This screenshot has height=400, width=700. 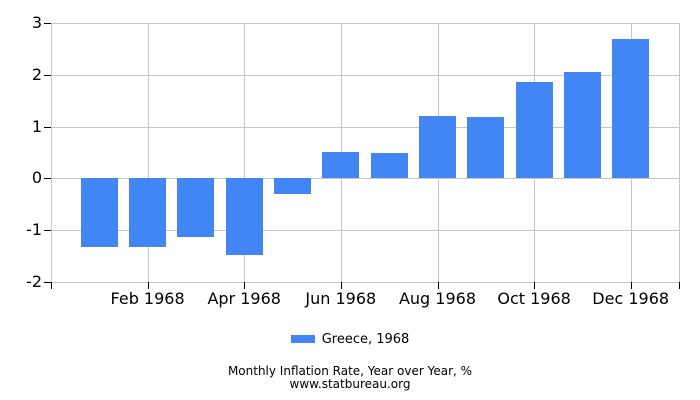 What do you see at coordinates (244, 298) in the screenshot?
I see `x-tick-label: Apr 1968` at bounding box center [244, 298].